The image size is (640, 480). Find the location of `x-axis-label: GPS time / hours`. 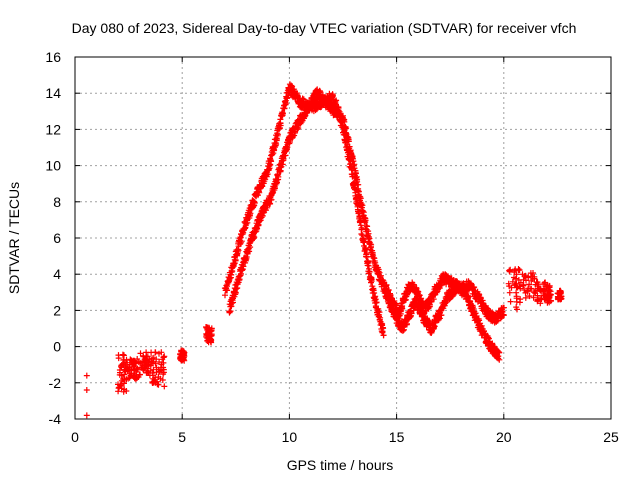

x-axis-label: GPS time / hours is located at coordinates (340, 465).